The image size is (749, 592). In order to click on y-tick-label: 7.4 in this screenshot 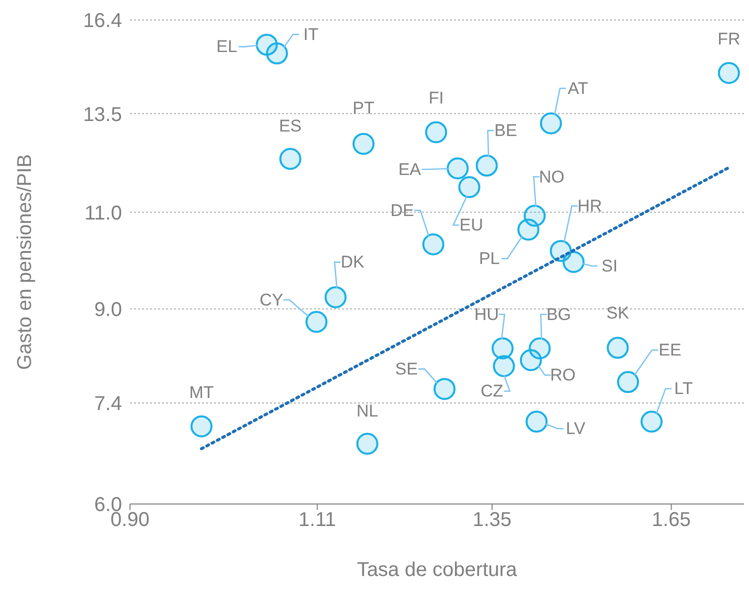, I will do `click(108, 404)`.